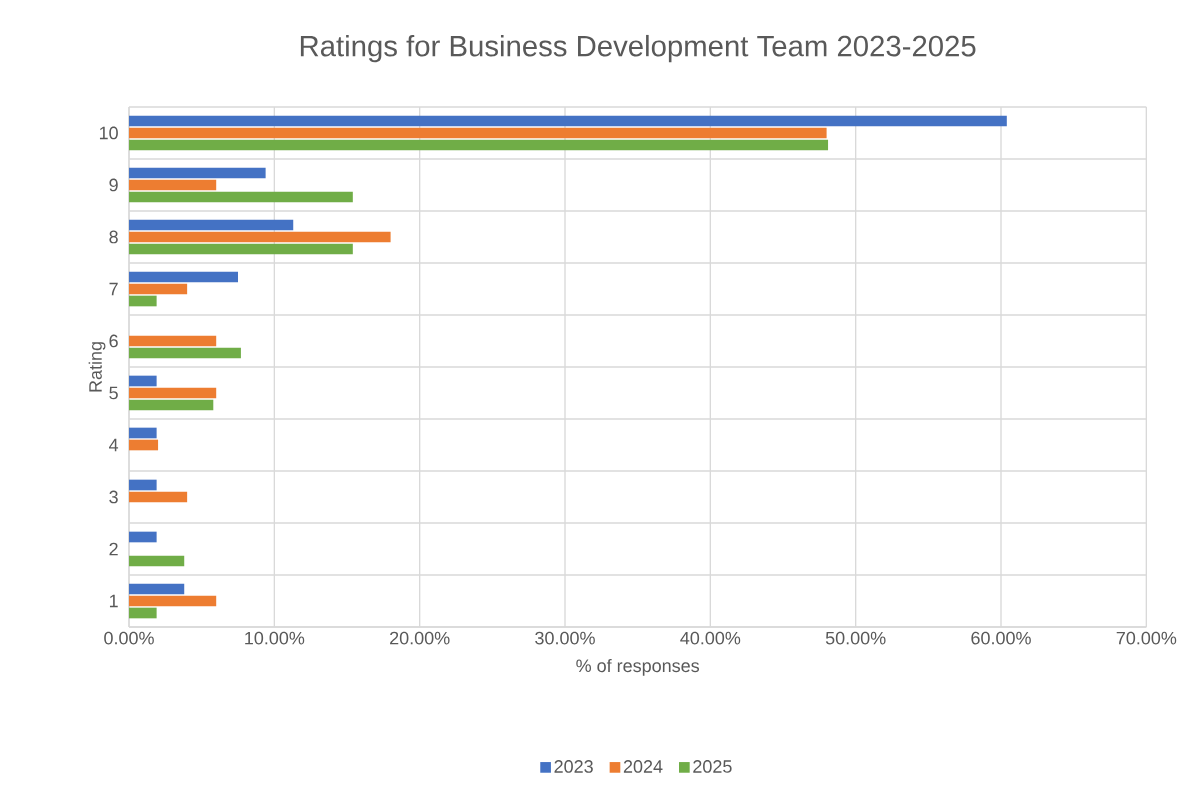  What do you see at coordinates (638, 48) in the screenshot?
I see `chart-title: Ratings for Business Development Team 2023-2025` at bounding box center [638, 48].